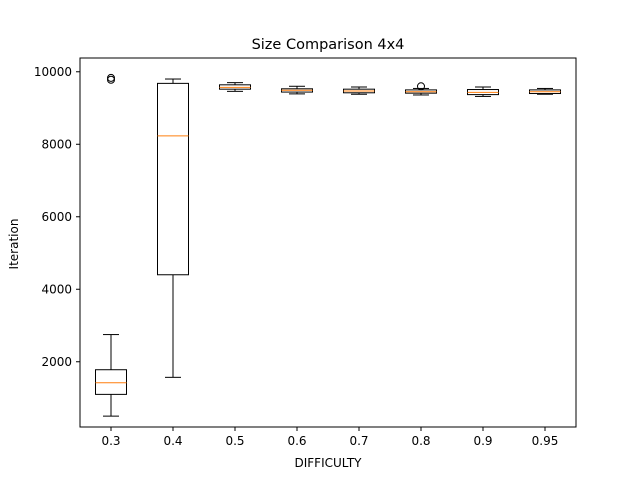 This screenshot has width=640, height=480. What do you see at coordinates (235, 87) in the screenshot?
I see `box-0.5` at bounding box center [235, 87].